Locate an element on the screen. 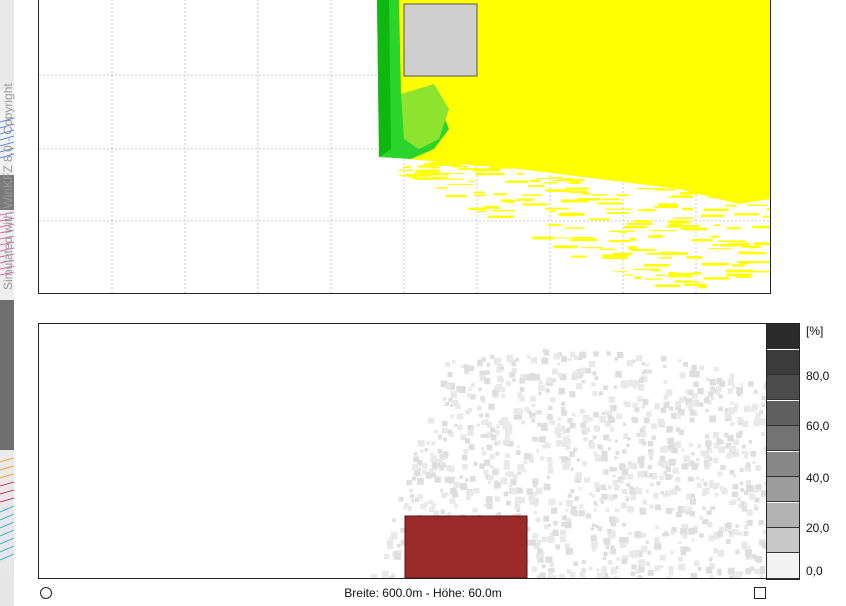 The height and width of the screenshot is (606, 846). concentration-legend is located at coordinates (783, 451).